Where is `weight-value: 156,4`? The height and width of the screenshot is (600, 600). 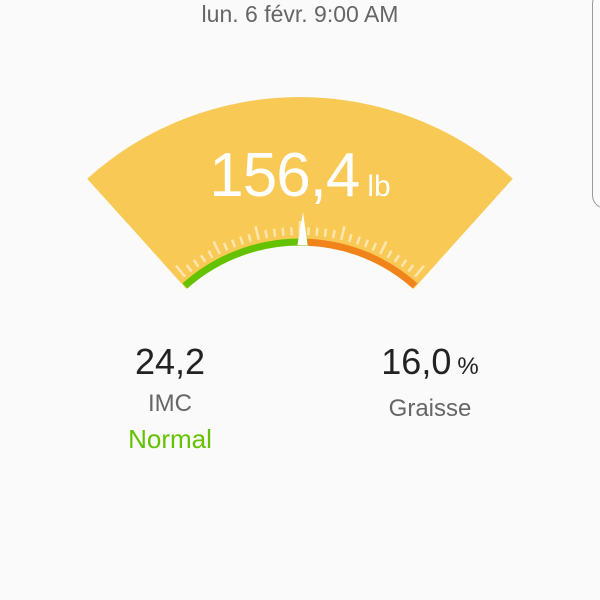
weight-value: 156,4 is located at coordinates (284, 175).